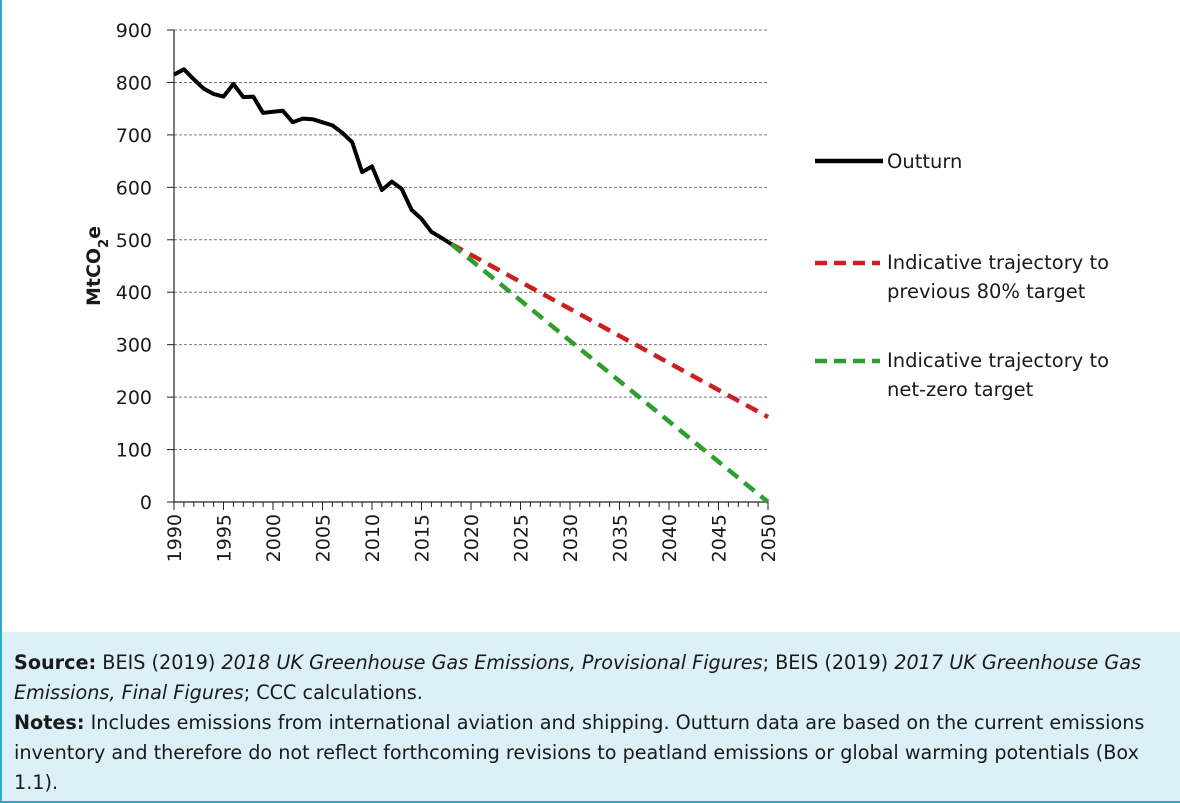  Describe the element at coordinates (324, 538) in the screenshot. I see `x-tick-label: 2005` at that location.